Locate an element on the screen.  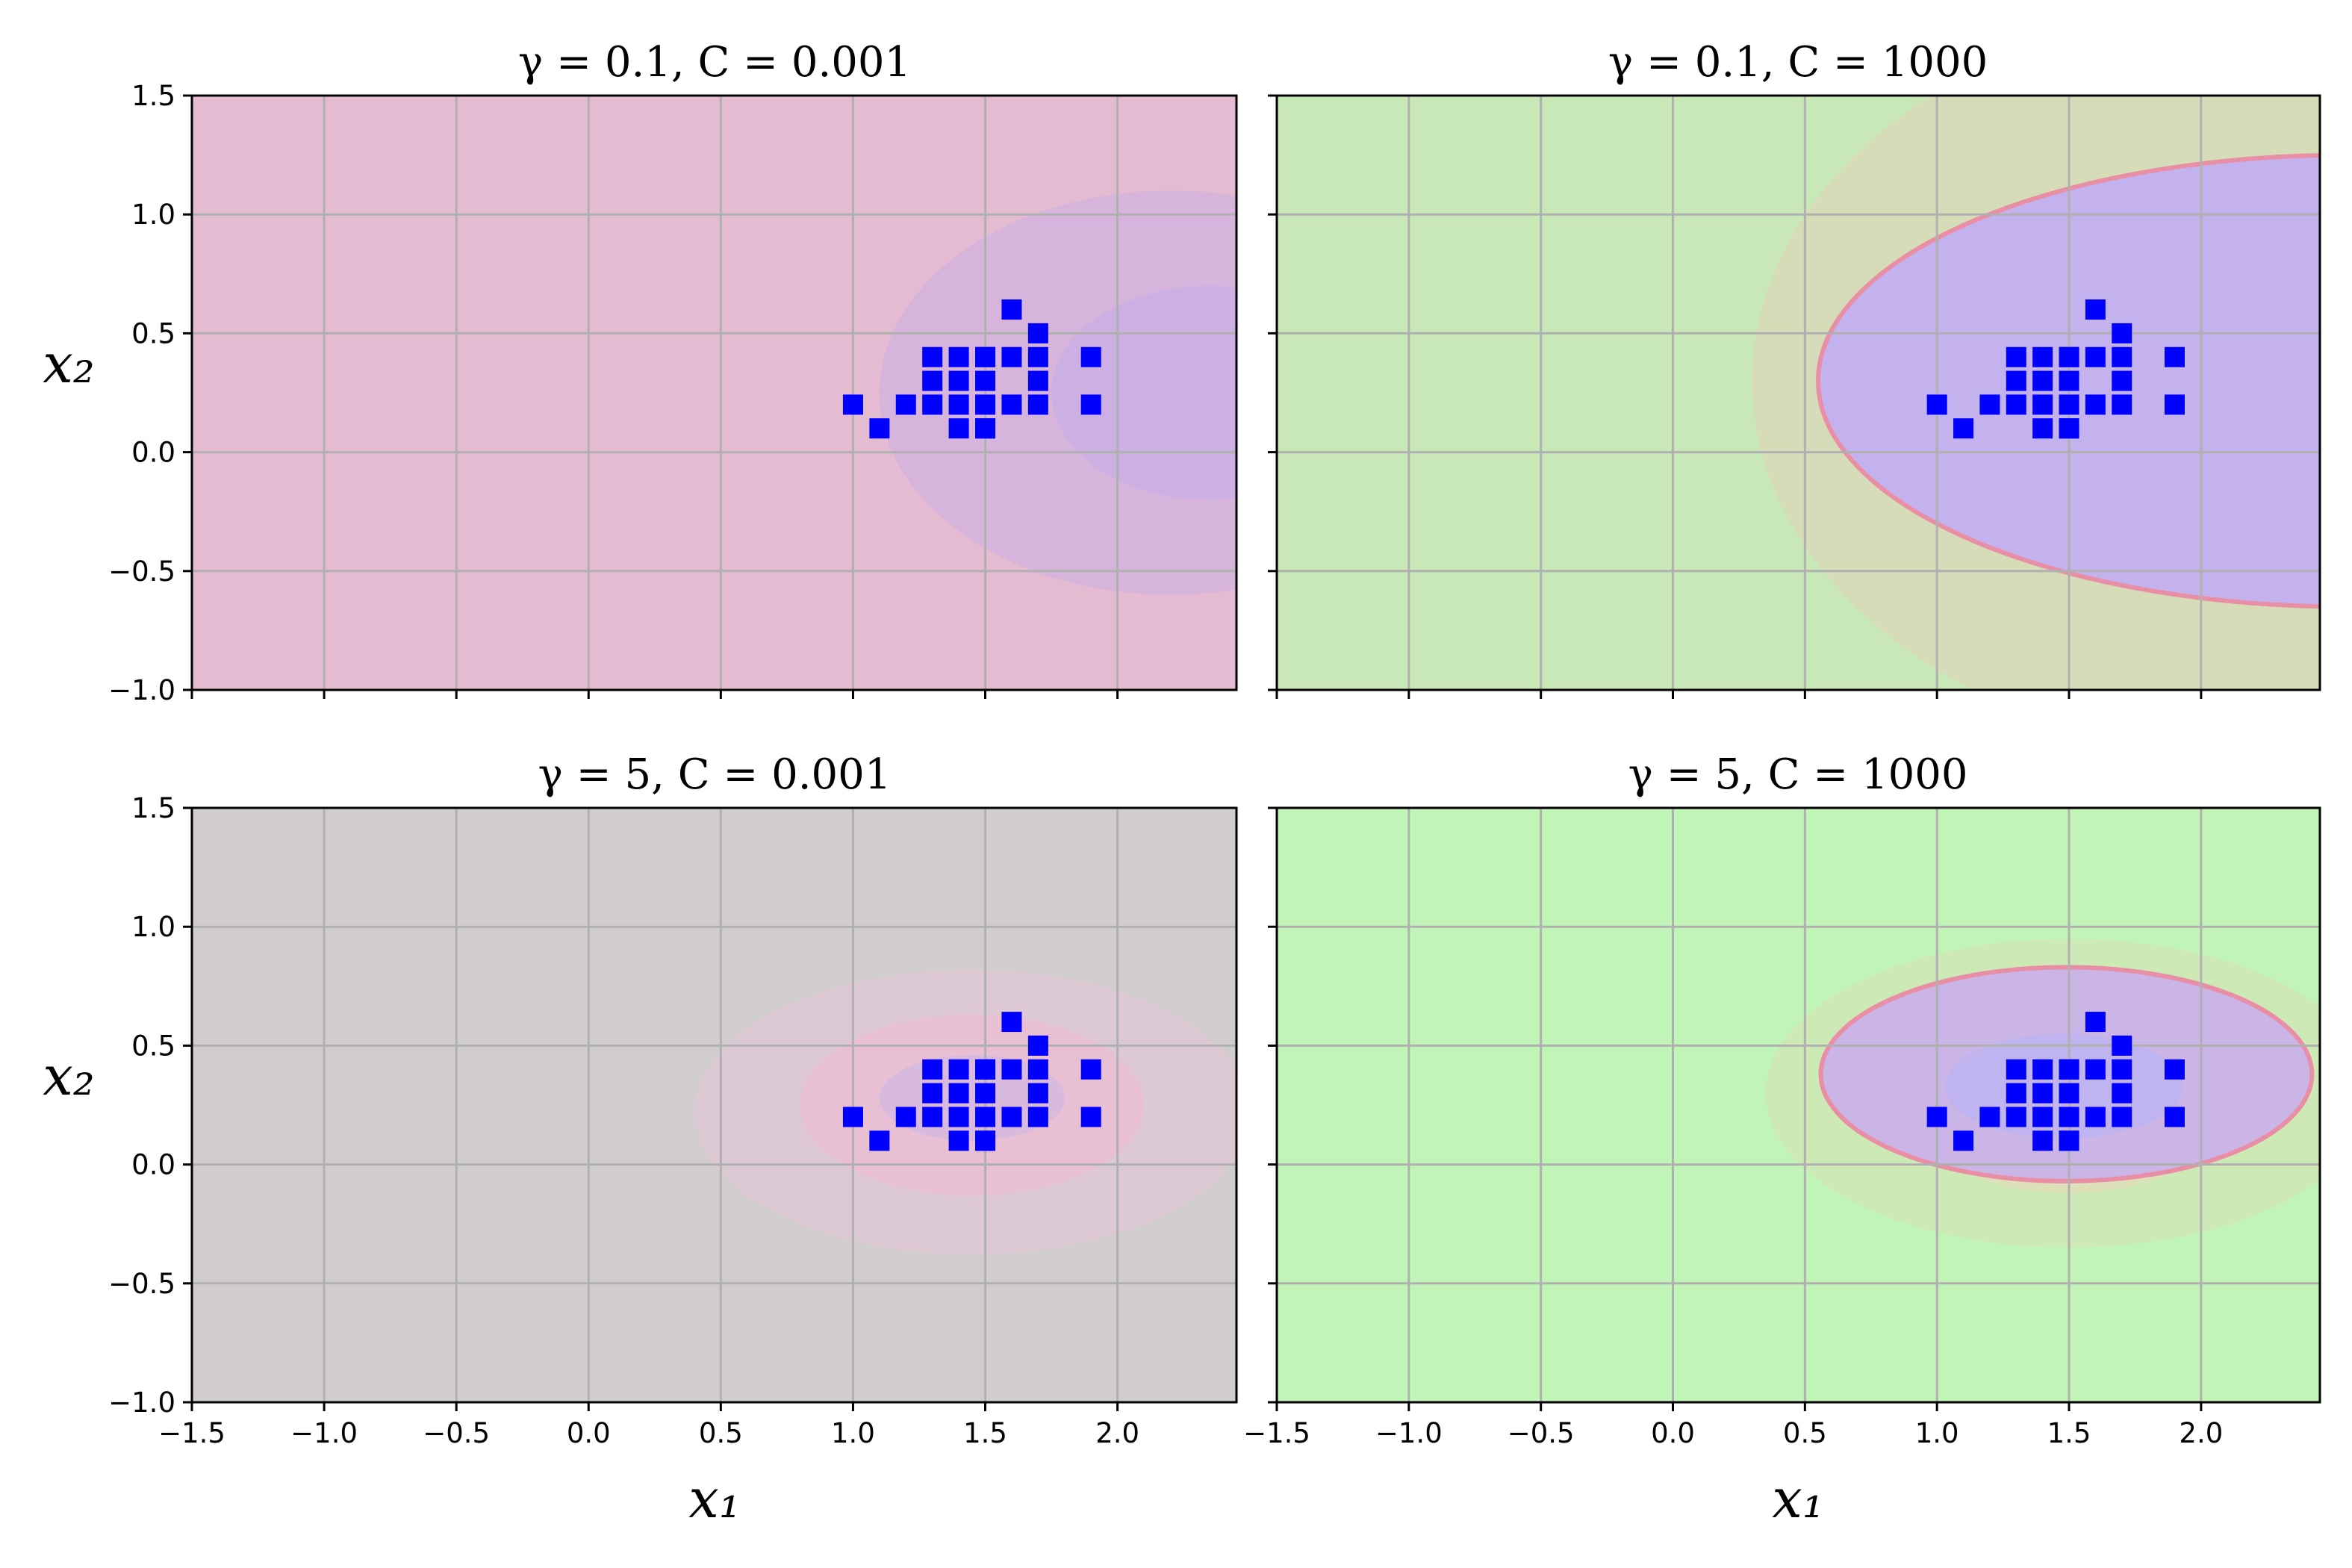
x-tick-label: 1.0 is located at coordinates (853, 1433).